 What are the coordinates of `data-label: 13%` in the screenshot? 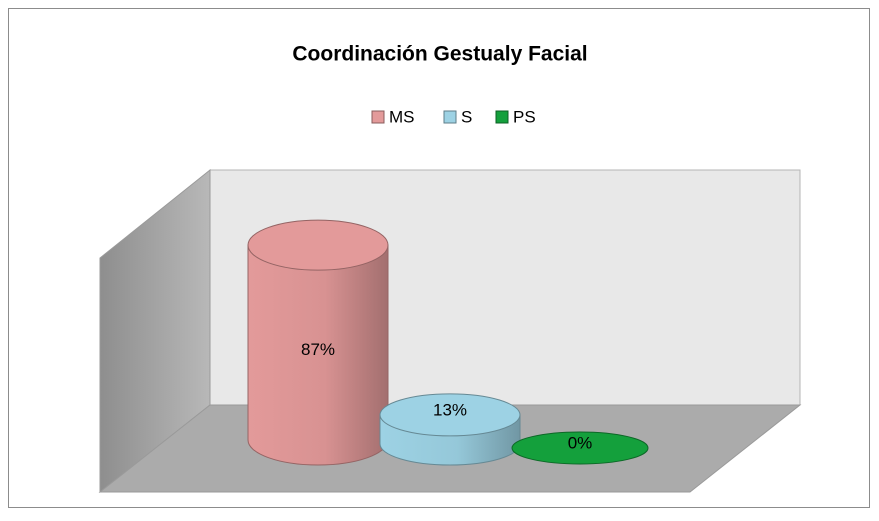 It's located at (450, 409).